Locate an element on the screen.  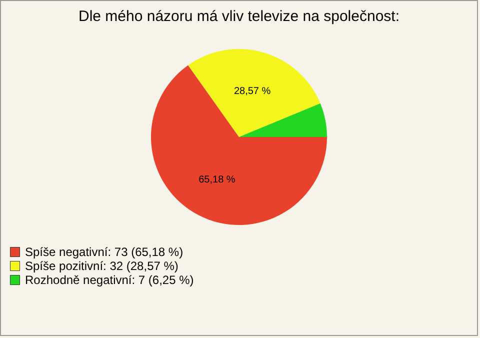
data-label: 28,57 % is located at coordinates (252, 91).